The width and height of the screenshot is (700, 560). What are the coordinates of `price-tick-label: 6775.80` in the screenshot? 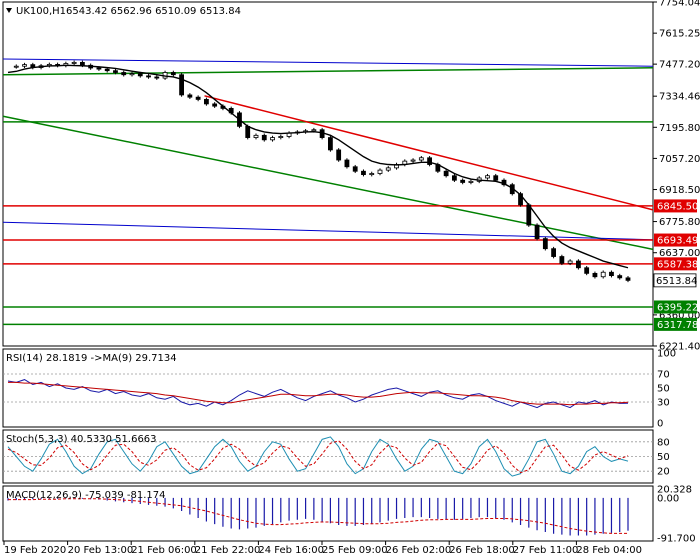 It's located at (679, 222).